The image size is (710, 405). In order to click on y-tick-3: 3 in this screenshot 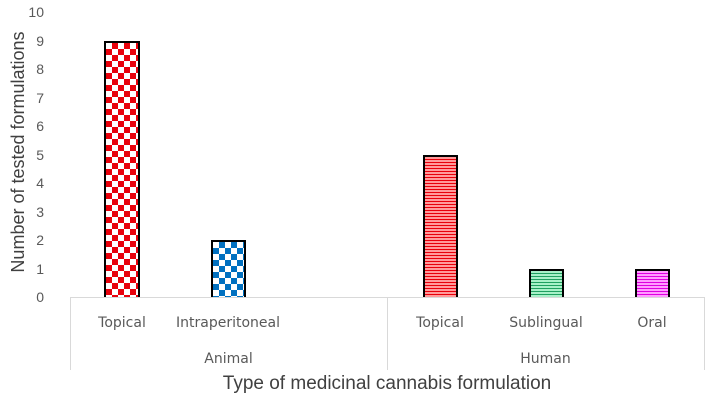, I will do `click(40, 212)`.